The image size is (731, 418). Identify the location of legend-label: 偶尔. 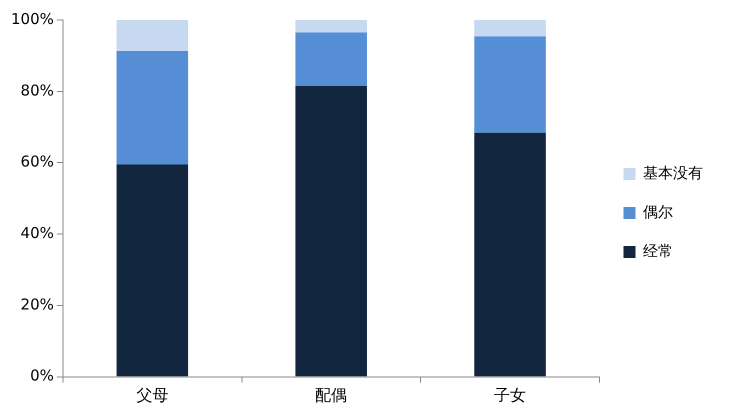
(658, 211).